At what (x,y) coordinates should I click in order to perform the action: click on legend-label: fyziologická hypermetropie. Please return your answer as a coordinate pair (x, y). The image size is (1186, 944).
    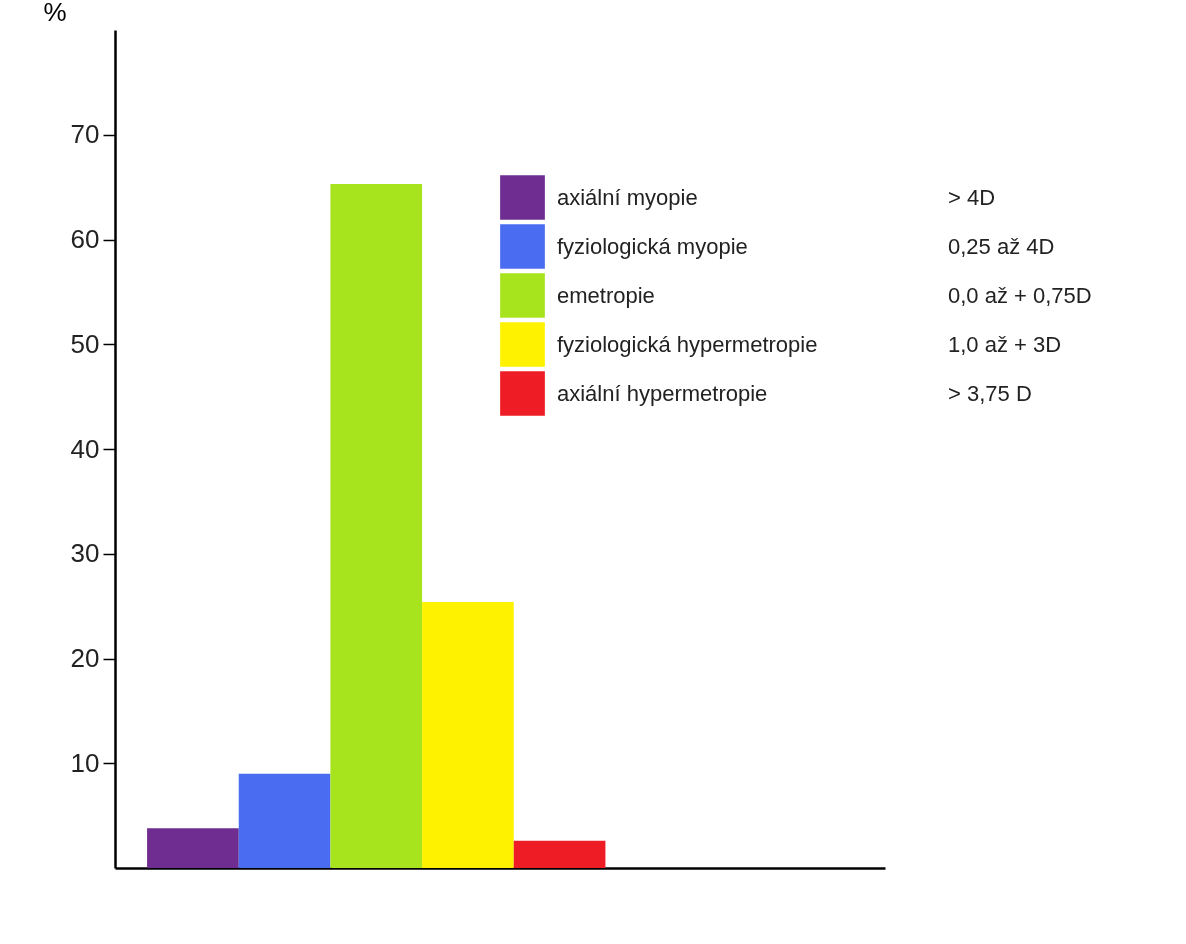
    Looking at the image, I should click on (687, 344).